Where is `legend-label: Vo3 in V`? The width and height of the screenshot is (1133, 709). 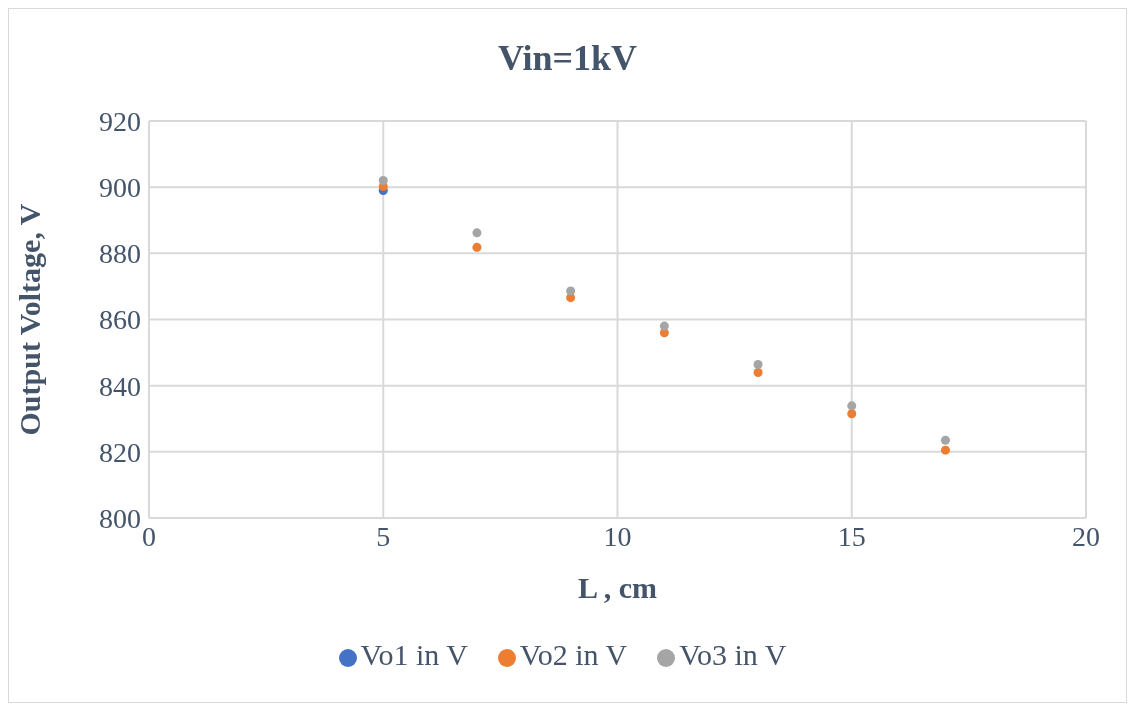 legend-label: Vo3 in V is located at coordinates (733, 654).